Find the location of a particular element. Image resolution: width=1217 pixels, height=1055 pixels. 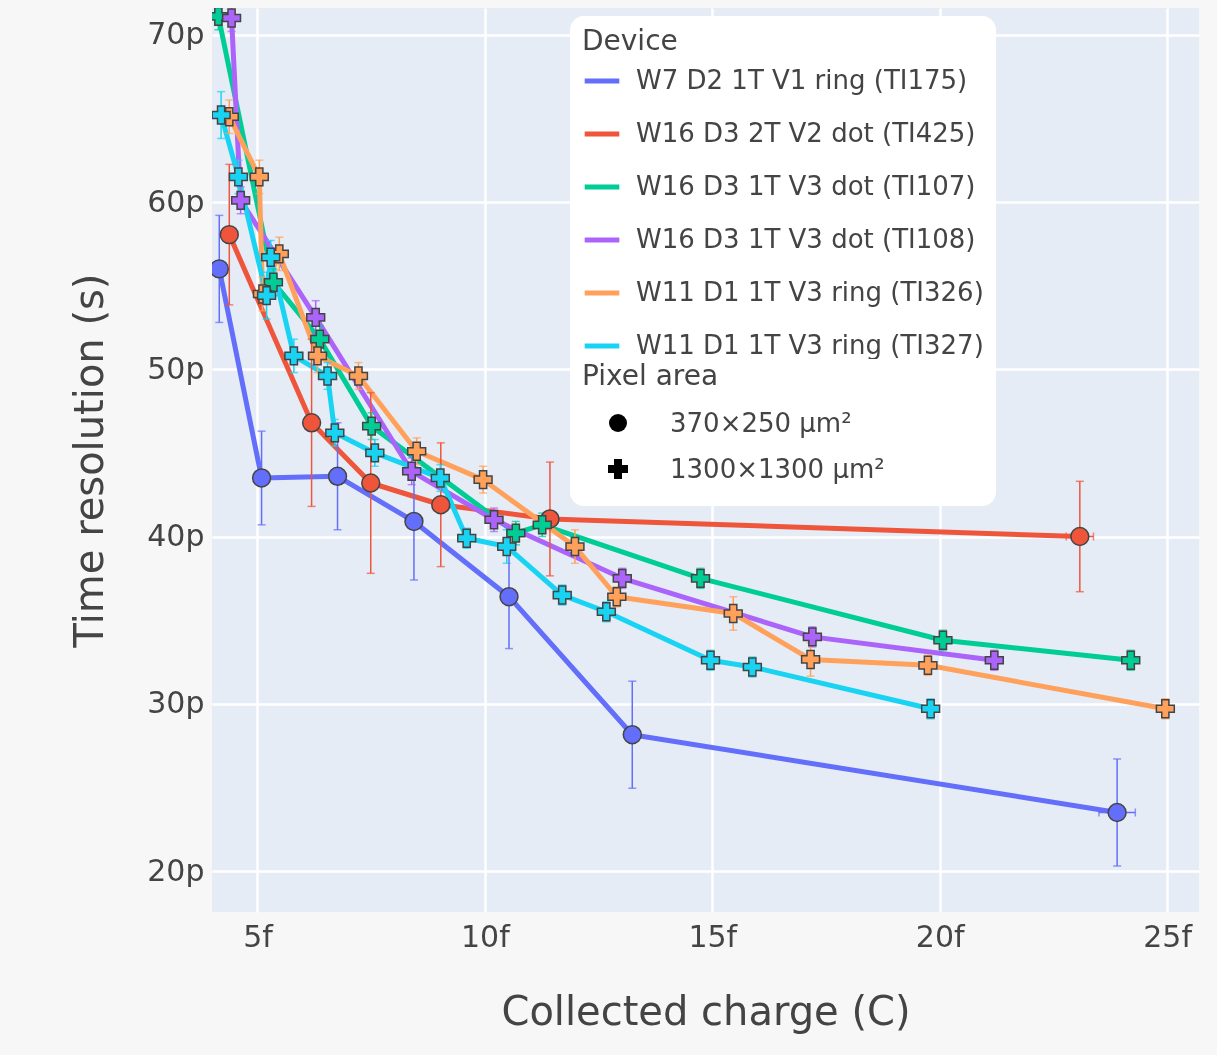

annotation: Pixel area is located at coordinates (651, 375).